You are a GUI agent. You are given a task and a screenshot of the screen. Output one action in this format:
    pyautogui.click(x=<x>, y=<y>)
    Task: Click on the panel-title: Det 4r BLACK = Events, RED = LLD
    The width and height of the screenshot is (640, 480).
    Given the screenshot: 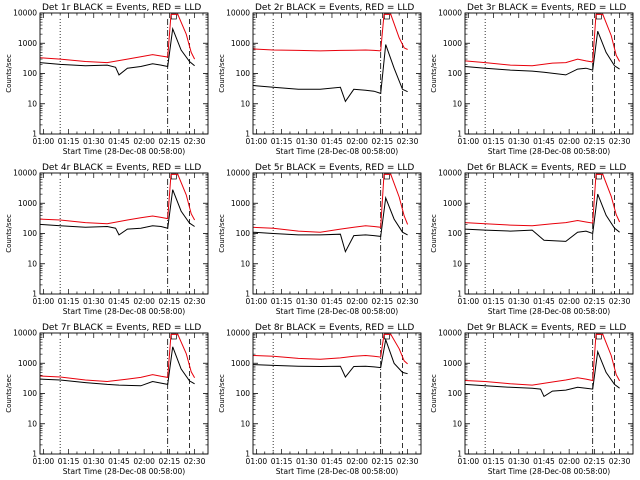 What is the action you would take?
    pyautogui.click(x=121, y=168)
    